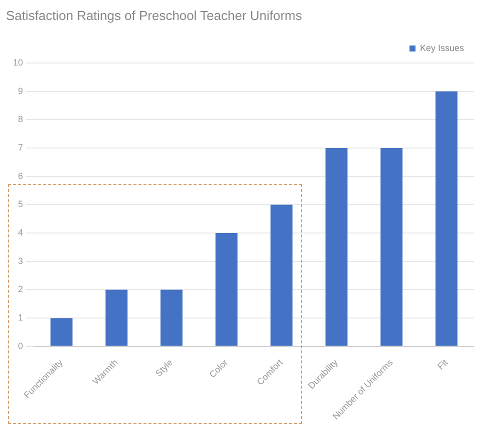 The height and width of the screenshot is (429, 478). What do you see at coordinates (21, 204) in the screenshot?
I see `y-tick-label: 5` at bounding box center [21, 204].